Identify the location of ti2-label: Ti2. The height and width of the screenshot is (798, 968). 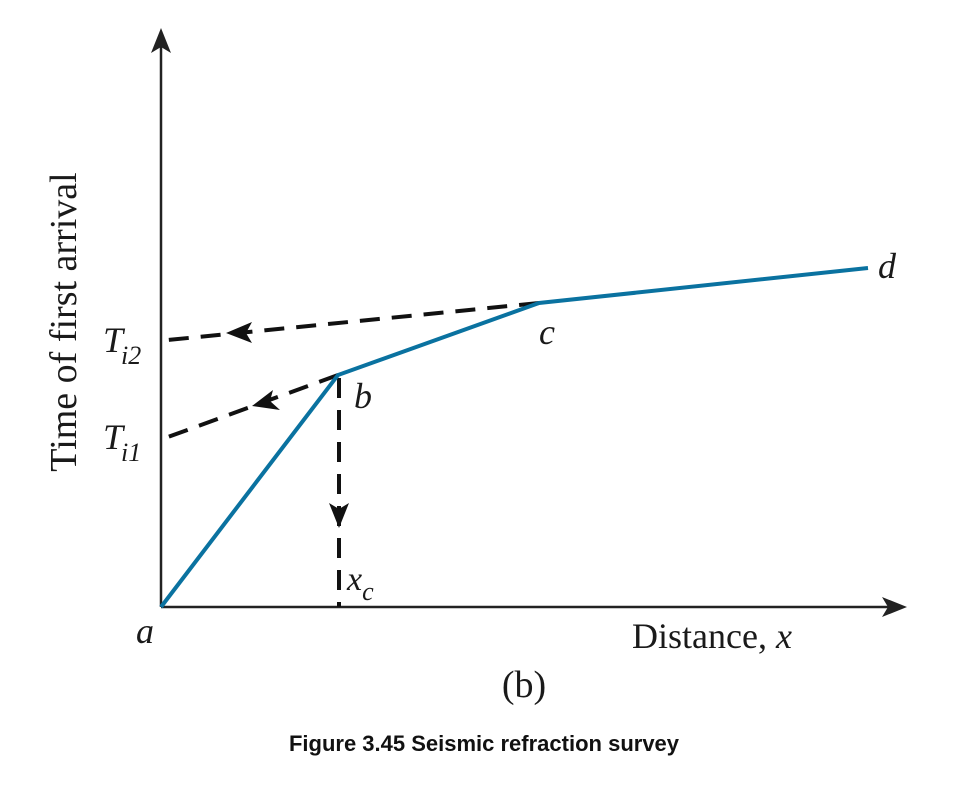
(122, 345).